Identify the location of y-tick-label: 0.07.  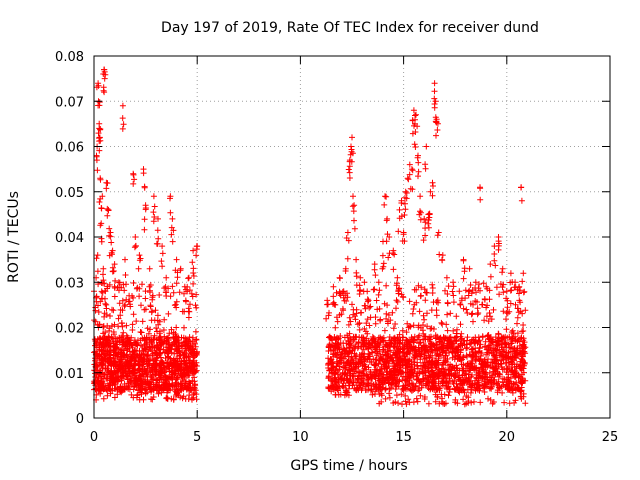
(69, 102).